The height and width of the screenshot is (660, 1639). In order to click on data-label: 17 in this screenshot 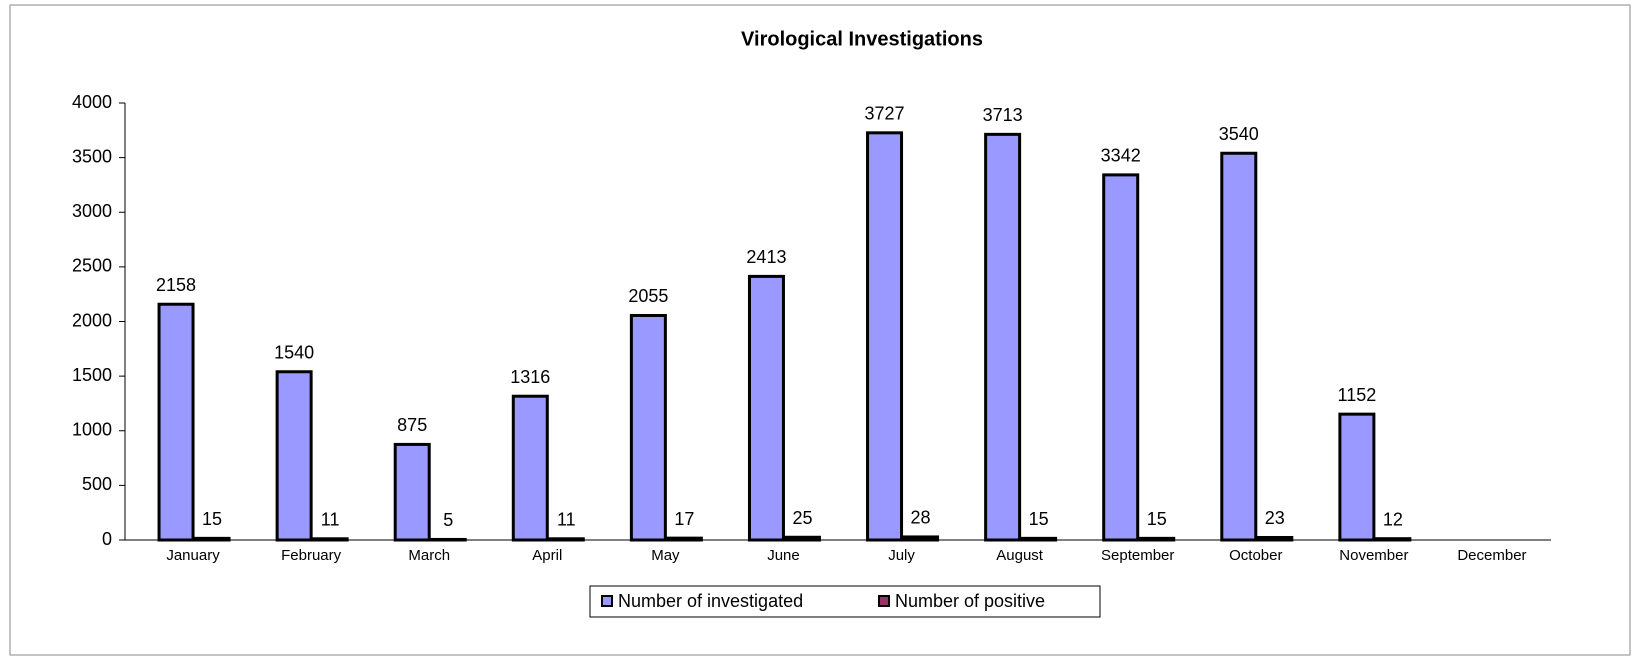, I will do `click(684, 519)`.